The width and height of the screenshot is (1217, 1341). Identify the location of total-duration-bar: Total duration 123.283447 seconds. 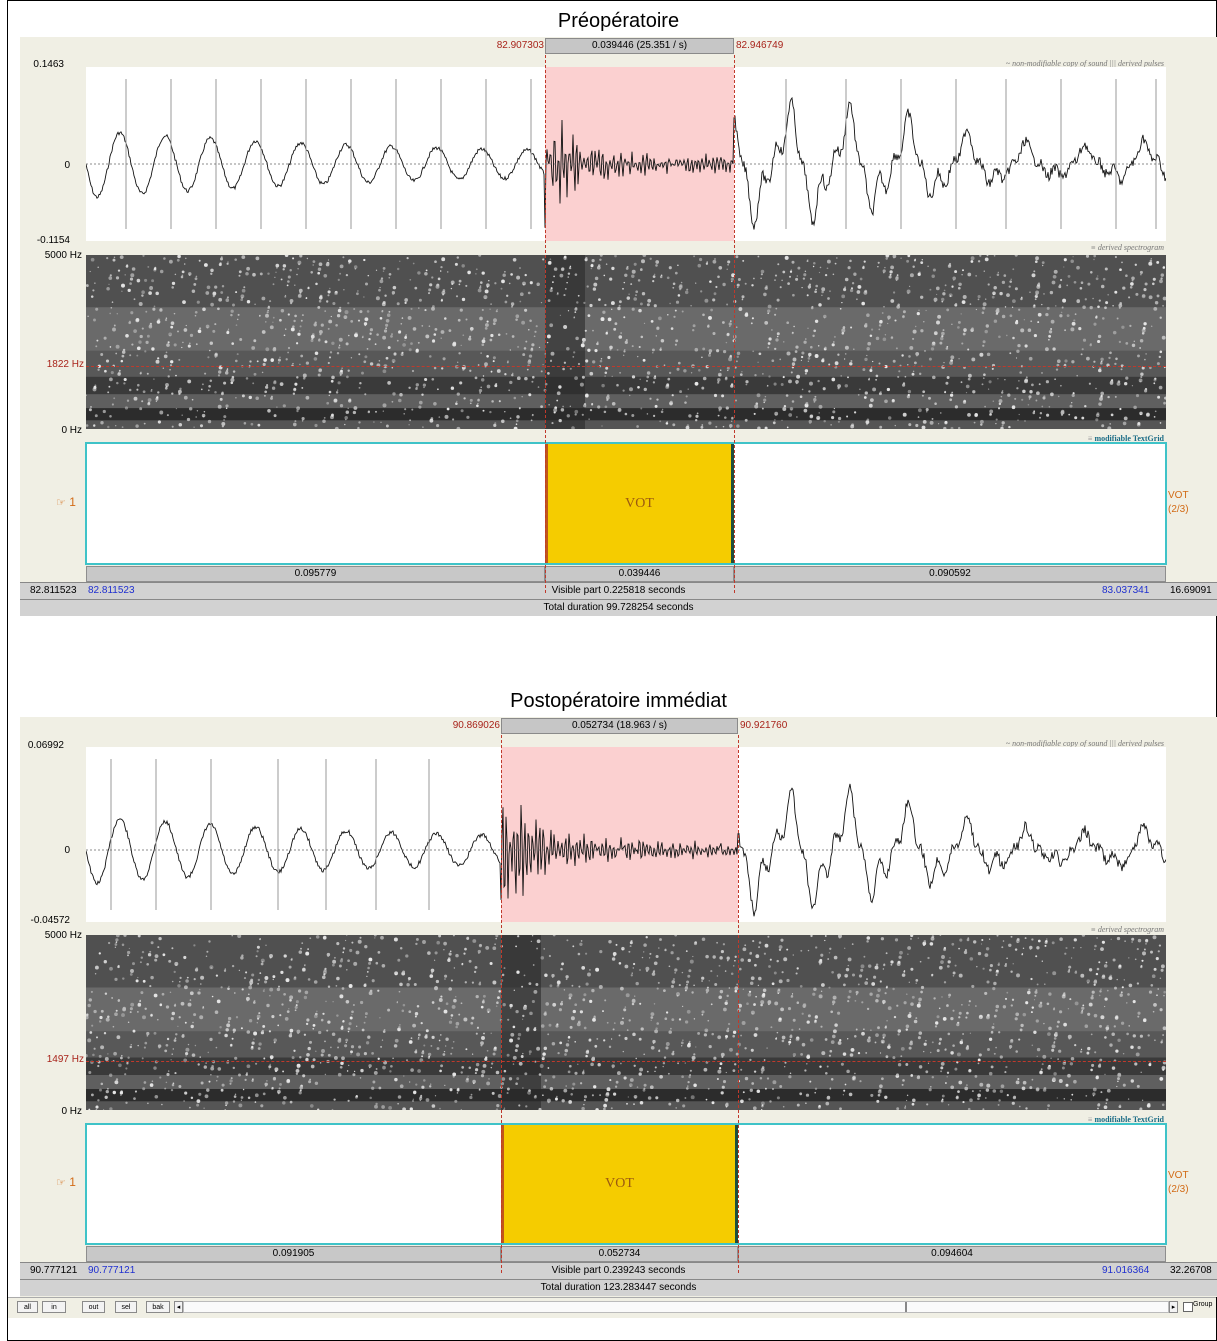
(618, 1287).